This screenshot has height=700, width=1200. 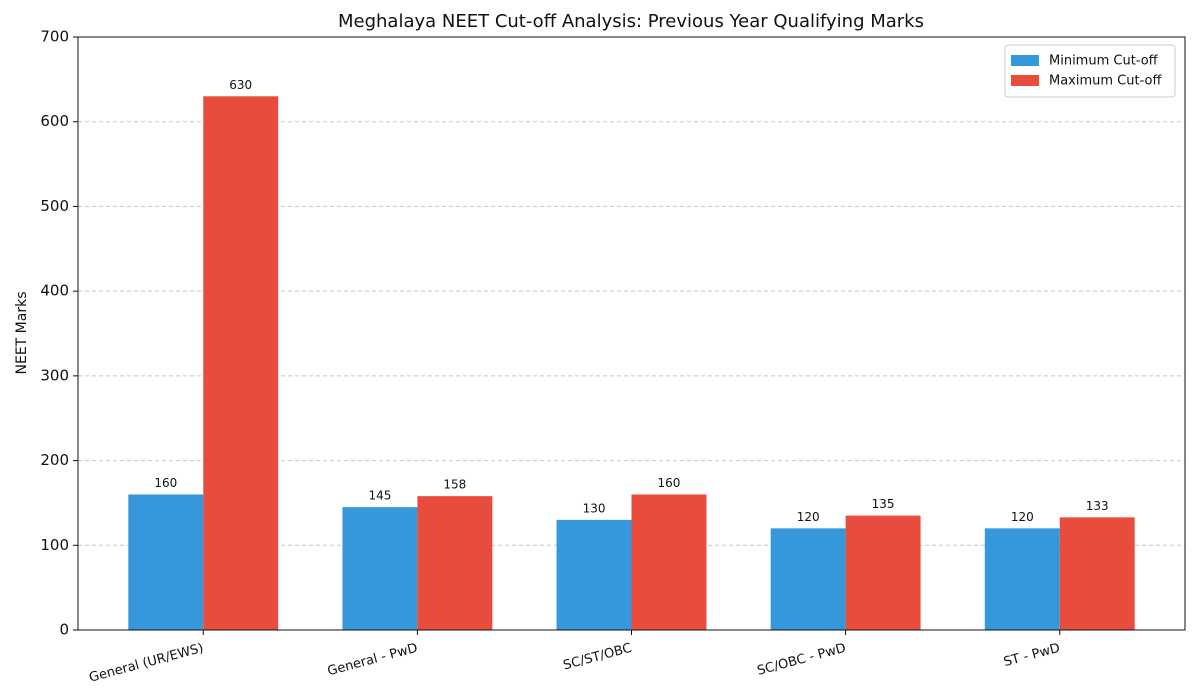 What do you see at coordinates (64, 630) in the screenshot?
I see `y-tick-label: 0` at bounding box center [64, 630].